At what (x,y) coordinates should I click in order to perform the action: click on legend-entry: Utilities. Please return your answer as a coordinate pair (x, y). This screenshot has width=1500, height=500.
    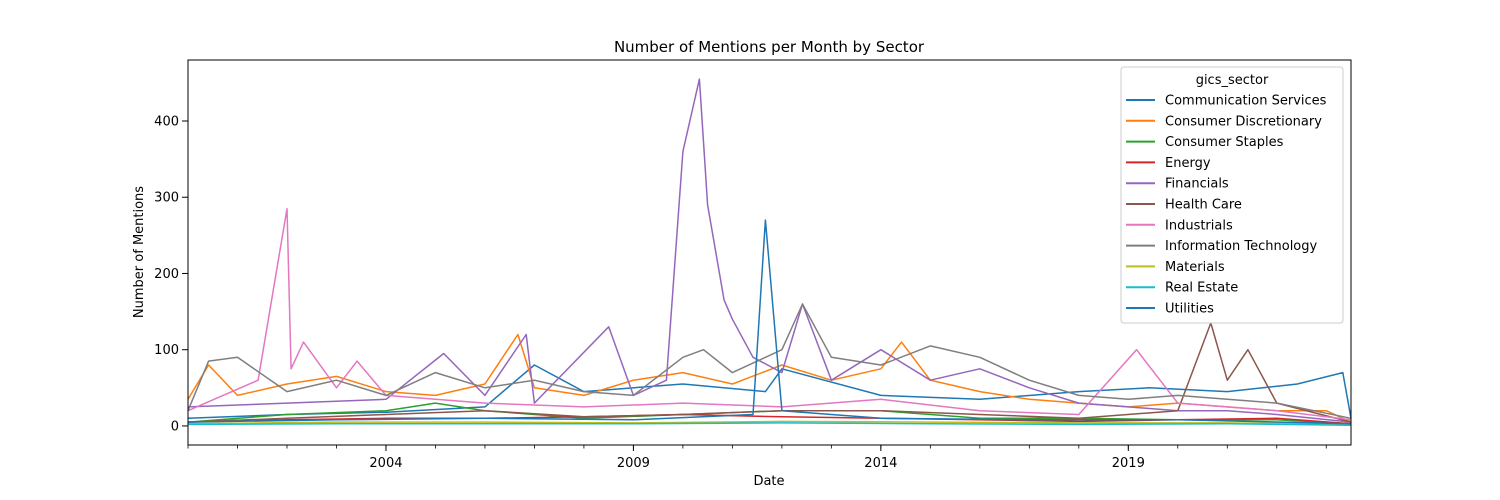
    Looking at the image, I should click on (1189, 309).